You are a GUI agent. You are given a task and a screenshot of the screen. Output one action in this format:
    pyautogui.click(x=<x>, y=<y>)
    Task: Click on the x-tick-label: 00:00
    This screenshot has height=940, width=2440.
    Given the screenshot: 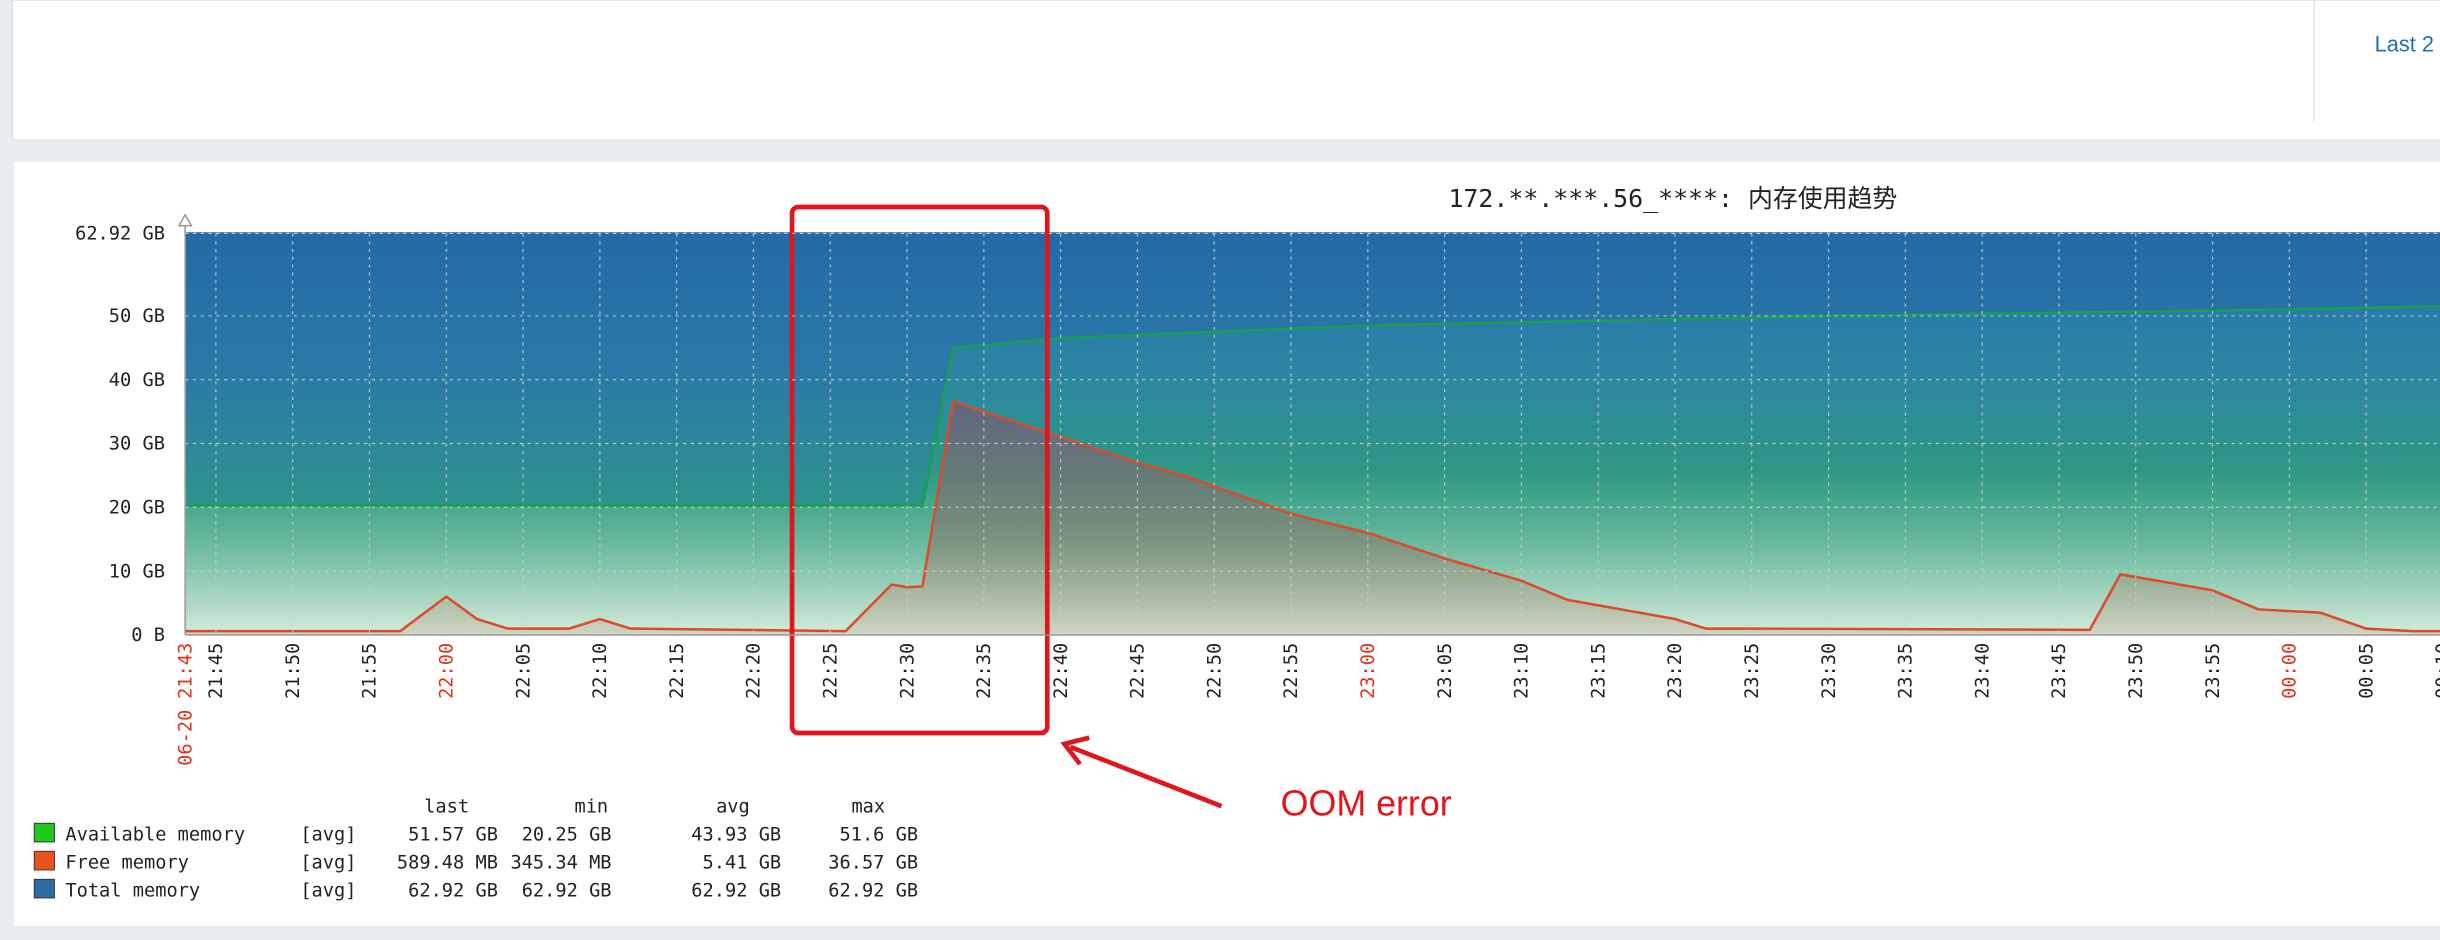 What is the action you would take?
    pyautogui.click(x=2290, y=671)
    